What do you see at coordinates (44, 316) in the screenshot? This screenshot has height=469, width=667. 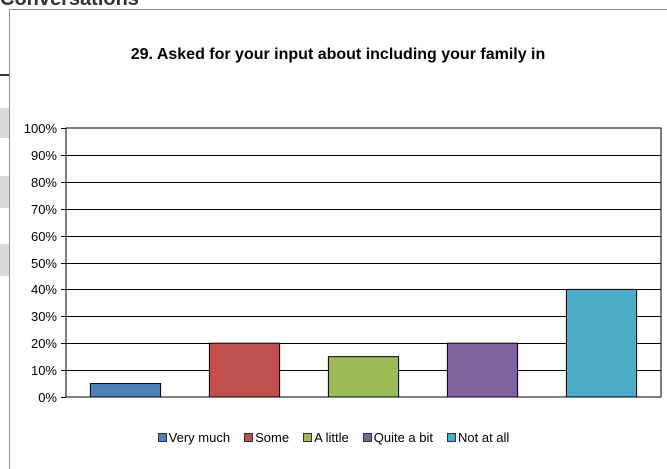 I see `y-tick-label: 30%` at bounding box center [44, 316].